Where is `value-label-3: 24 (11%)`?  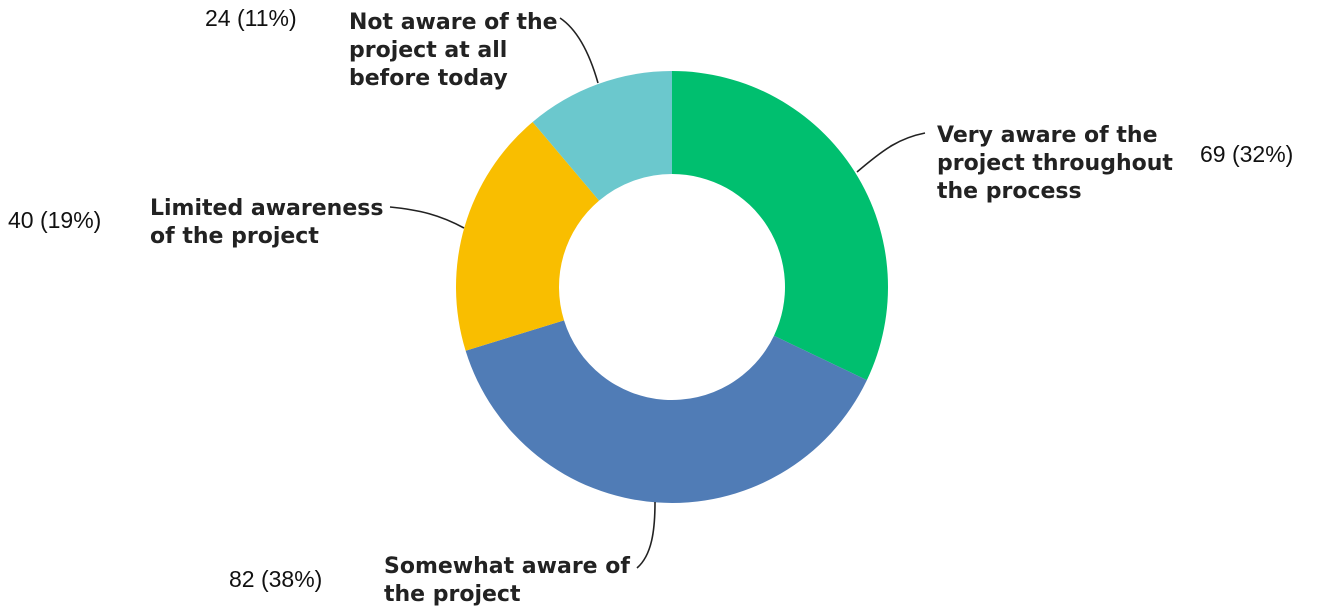 value-label-3: 24 (11%) is located at coordinates (251, 18).